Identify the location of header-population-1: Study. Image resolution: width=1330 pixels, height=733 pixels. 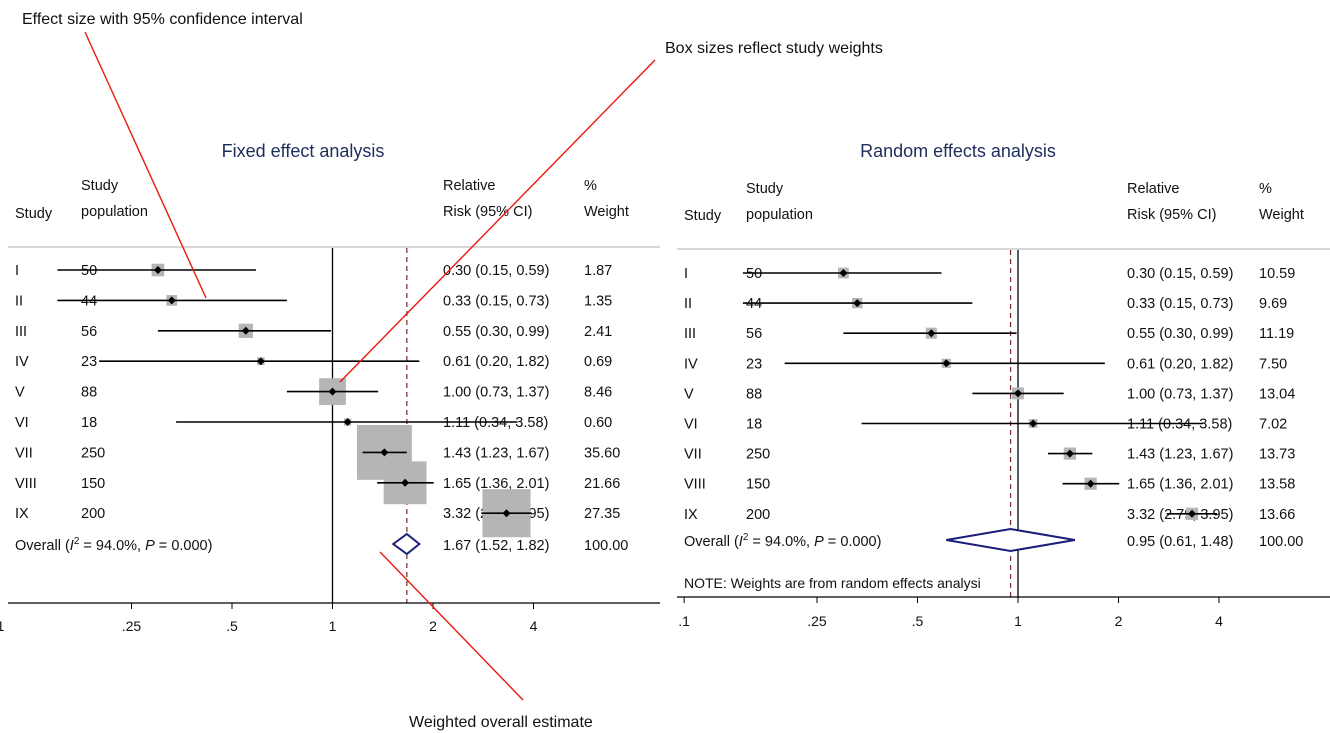
(765, 189).